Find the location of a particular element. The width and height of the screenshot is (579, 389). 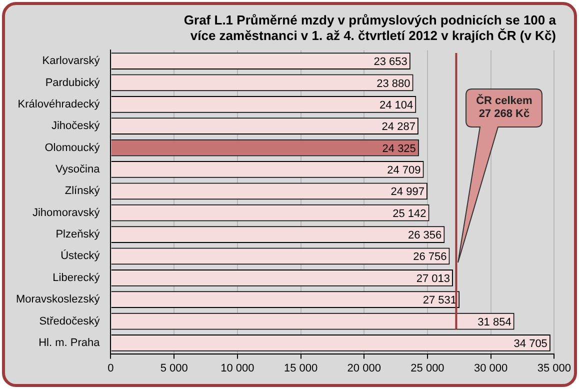

x-tick-label: 0 is located at coordinates (111, 368).